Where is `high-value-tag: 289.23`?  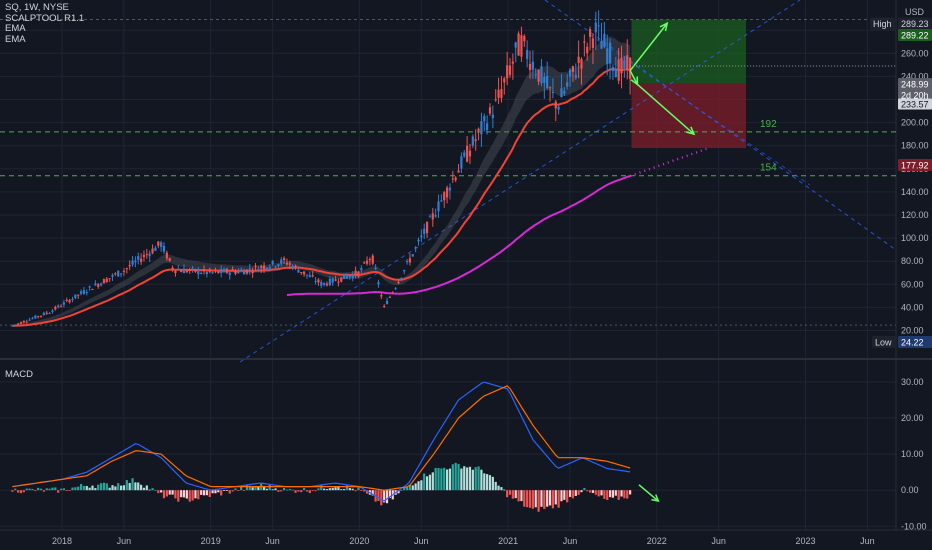 high-value-tag: 289.23 is located at coordinates (915, 23).